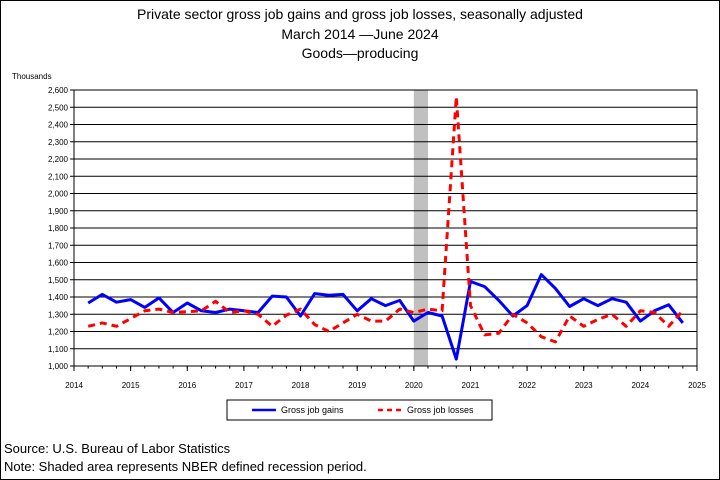 Image resolution: width=720 pixels, height=480 pixels. I want to click on y-tick-label: 2,300, so click(58, 142).